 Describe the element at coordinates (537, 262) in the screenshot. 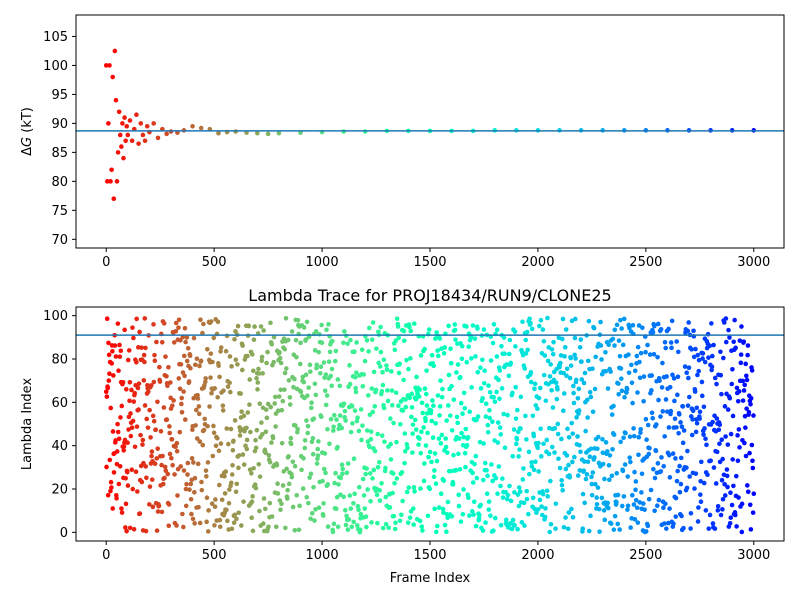

I see `delta-g-x-tick-label: 2000` at that location.